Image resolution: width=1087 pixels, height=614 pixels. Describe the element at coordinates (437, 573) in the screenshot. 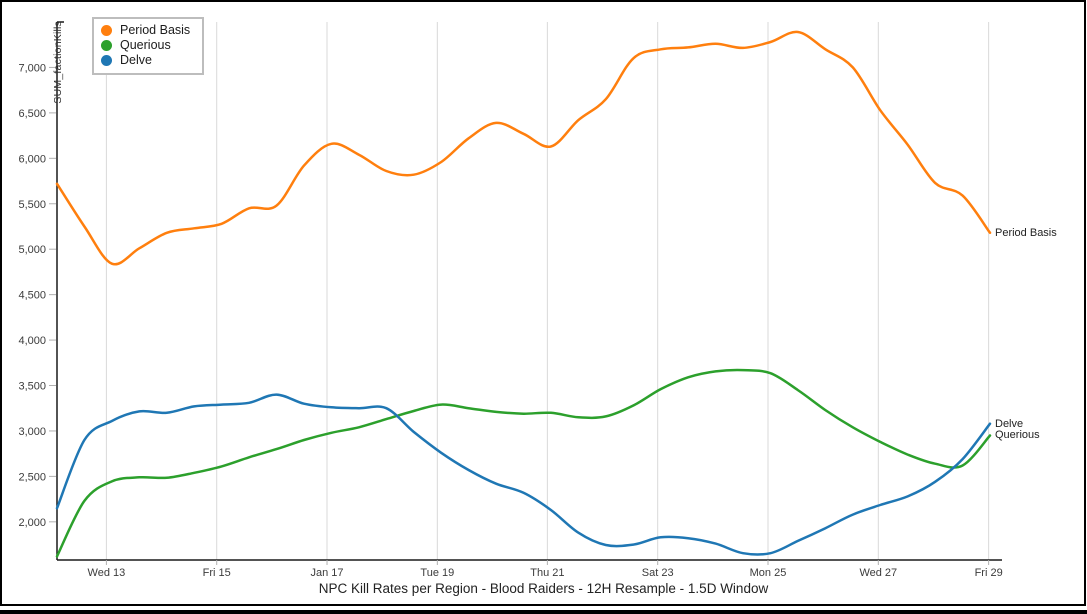

I see `x-tick-label: Tue 19` at that location.